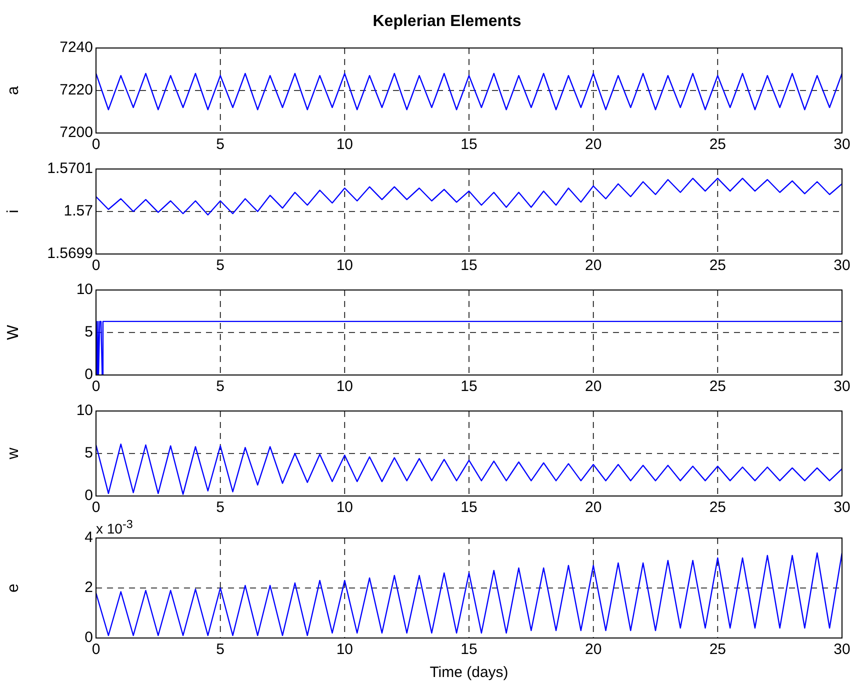 The height and width of the screenshot is (688, 854). What do you see at coordinates (78, 211) in the screenshot?
I see `y-tick-label: 1.57` at bounding box center [78, 211].